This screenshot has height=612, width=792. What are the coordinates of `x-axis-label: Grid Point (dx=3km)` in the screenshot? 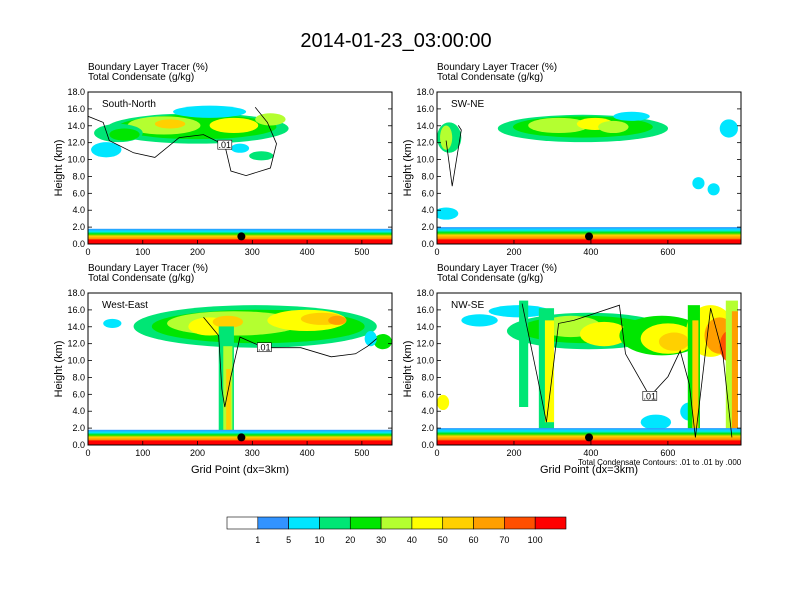 It's located at (240, 470).